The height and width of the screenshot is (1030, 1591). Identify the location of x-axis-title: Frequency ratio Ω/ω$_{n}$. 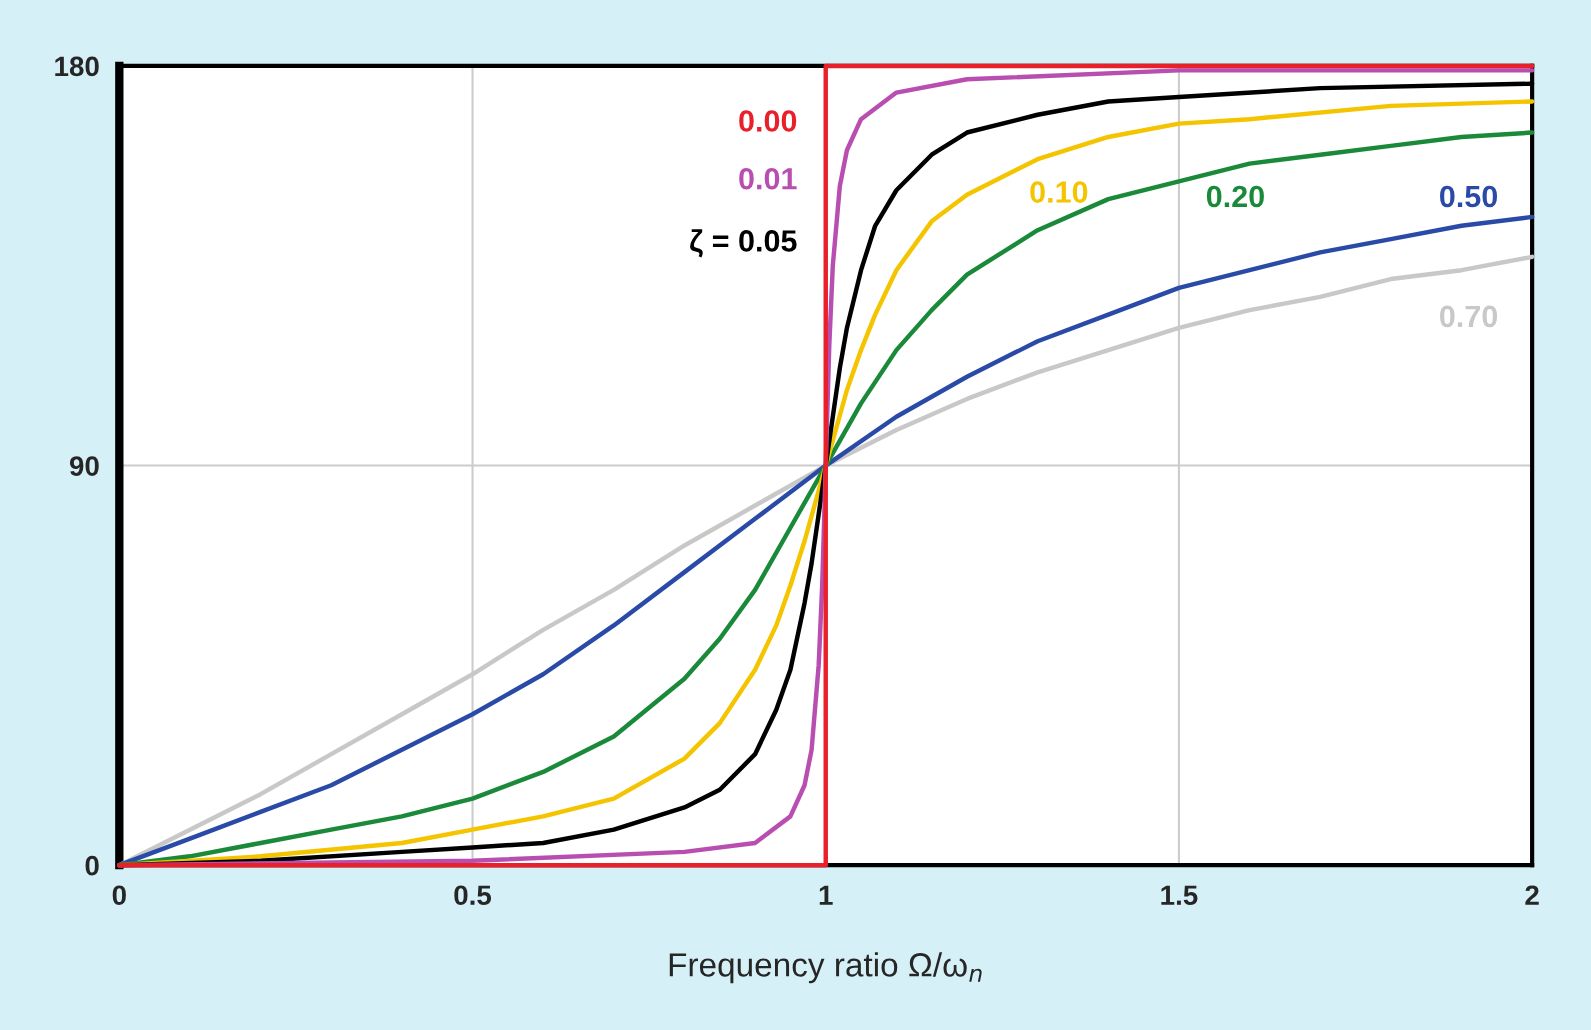
(825, 968).